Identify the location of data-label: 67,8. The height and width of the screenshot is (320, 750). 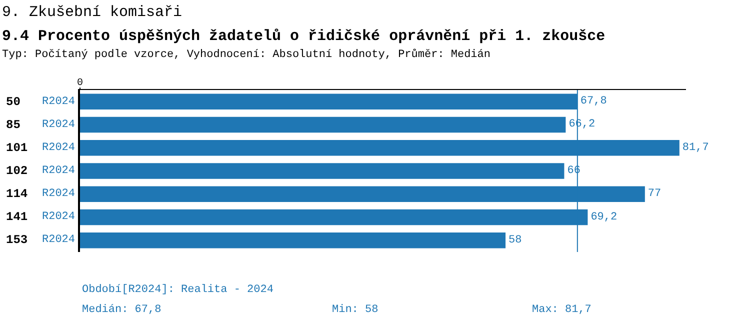
(593, 102).